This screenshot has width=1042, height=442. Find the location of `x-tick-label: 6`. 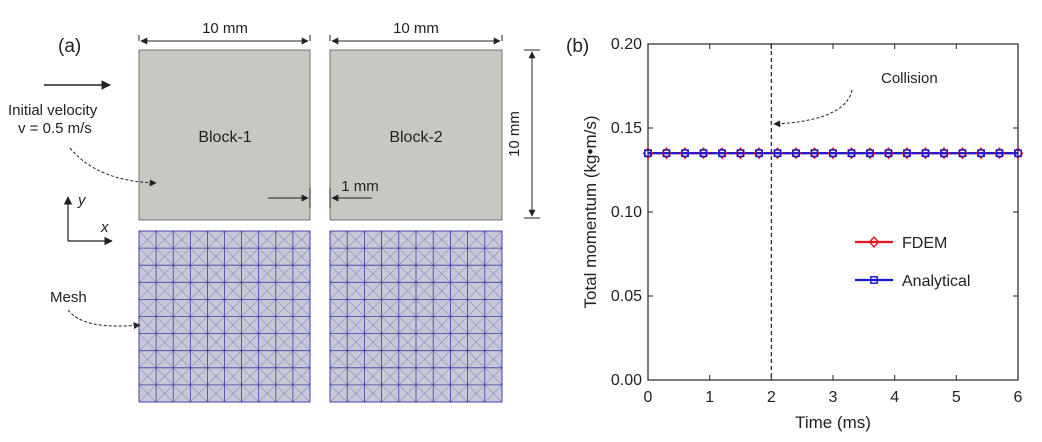

x-tick-label: 6 is located at coordinates (1018, 397).